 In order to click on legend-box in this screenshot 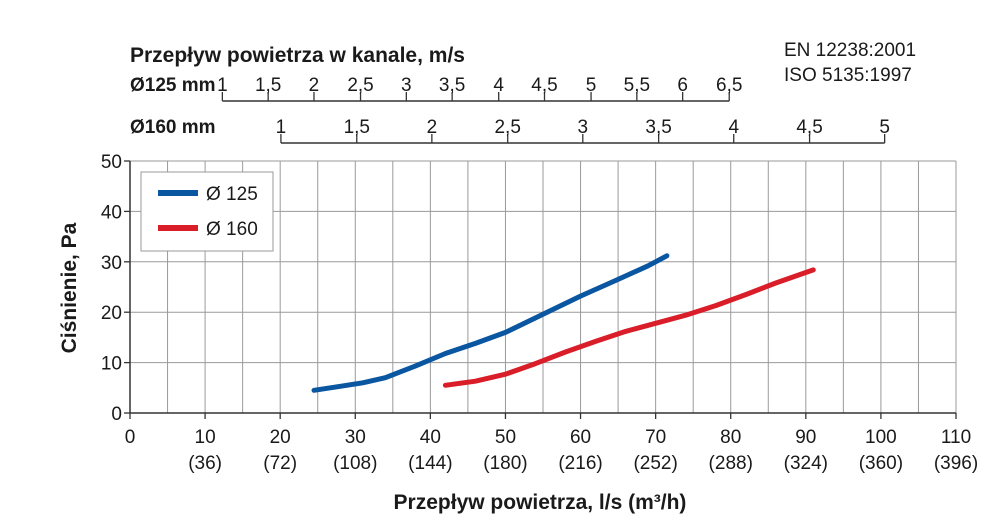, I will do `click(207, 211)`.